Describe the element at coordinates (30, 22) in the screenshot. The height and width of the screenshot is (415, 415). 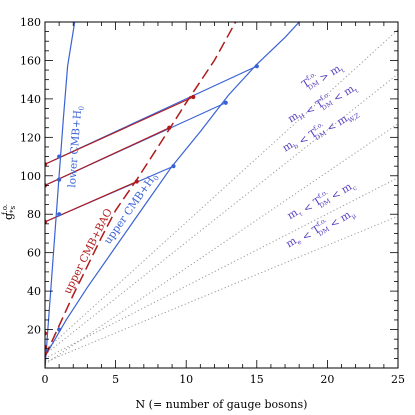
I see `y-tick-label: 180` at that location.